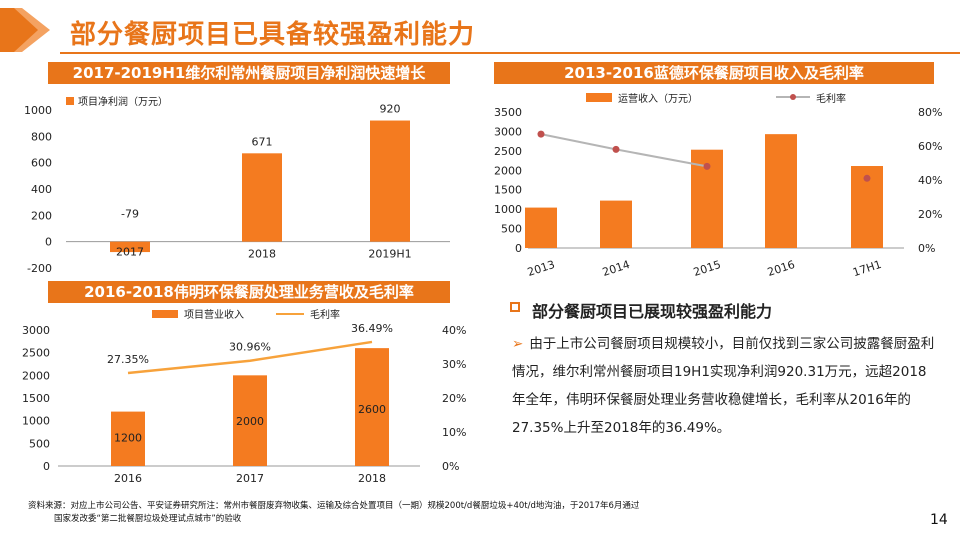  What do you see at coordinates (48, 242) in the screenshot?
I see `y-tick-label: 0` at bounding box center [48, 242].